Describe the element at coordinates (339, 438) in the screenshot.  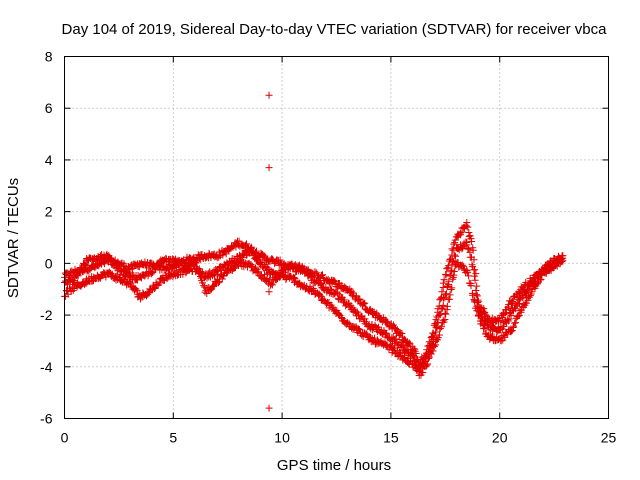
I see `x-tick-labels: 0 5 10 15 20 25` at that location.